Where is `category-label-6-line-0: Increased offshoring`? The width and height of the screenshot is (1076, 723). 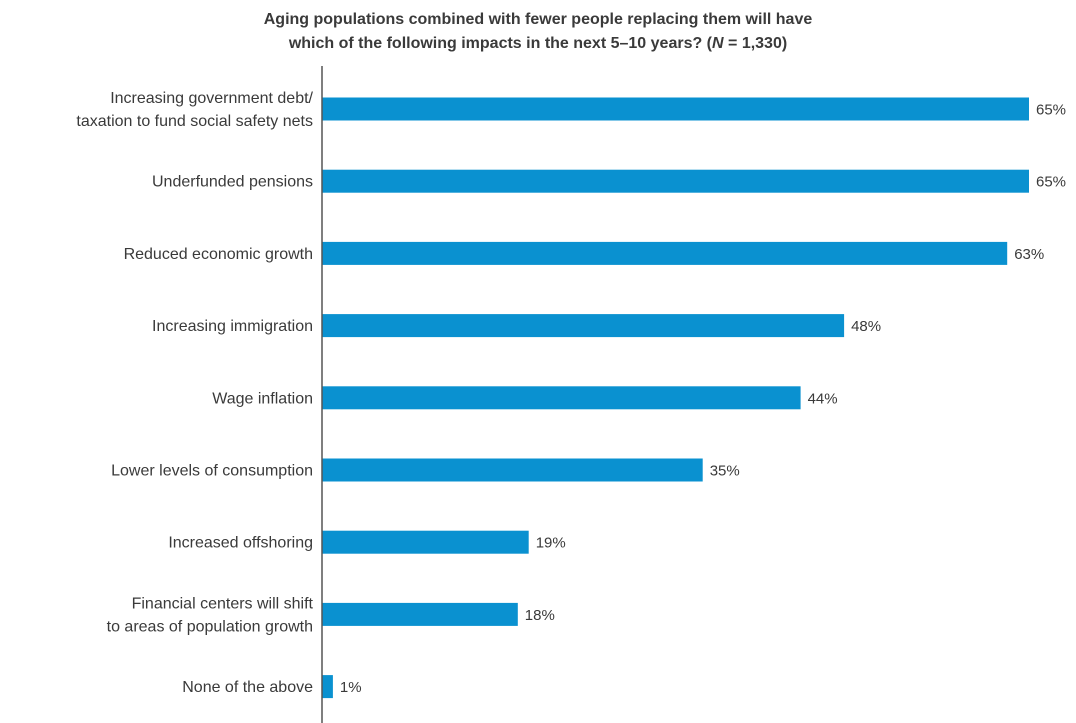
category-label-6-line-0: Increased offshoring is located at coordinates (240, 543).